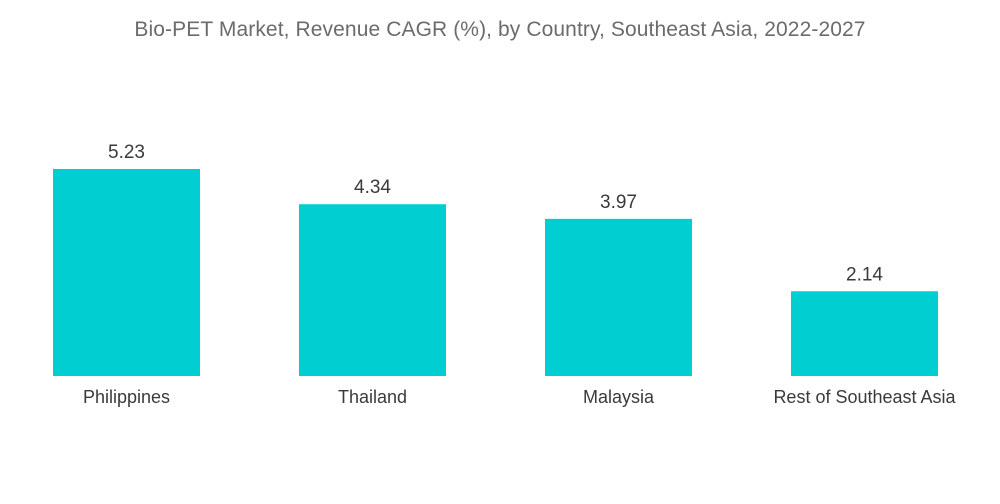  I want to click on category-label-rest-of-southeast-asia: Rest of Southeast Asia, so click(864, 397).